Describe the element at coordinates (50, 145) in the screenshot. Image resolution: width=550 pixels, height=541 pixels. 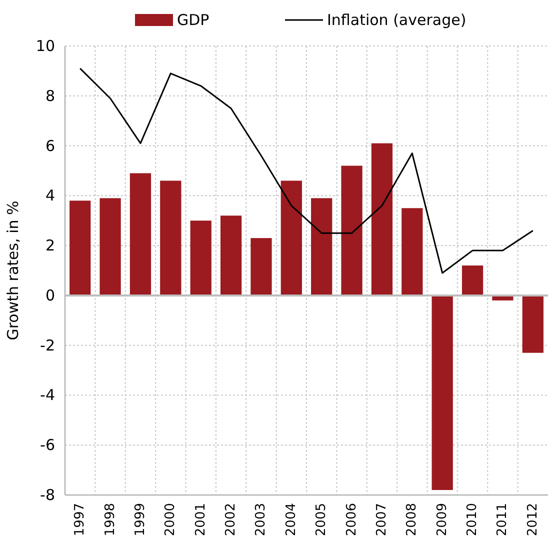
I see `y-tick-label: 6` at that location.